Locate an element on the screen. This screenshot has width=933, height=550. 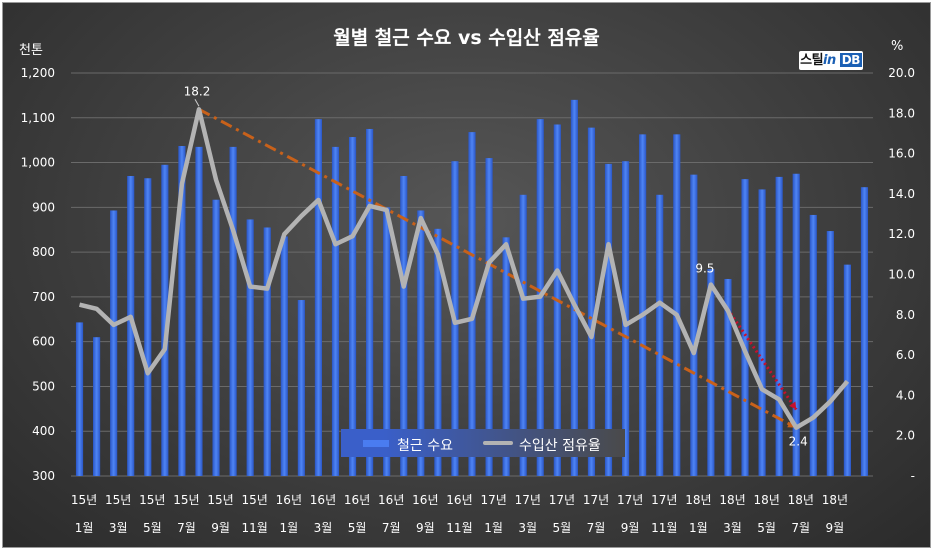
y-right-tick-label: - is located at coordinates (913, 476).